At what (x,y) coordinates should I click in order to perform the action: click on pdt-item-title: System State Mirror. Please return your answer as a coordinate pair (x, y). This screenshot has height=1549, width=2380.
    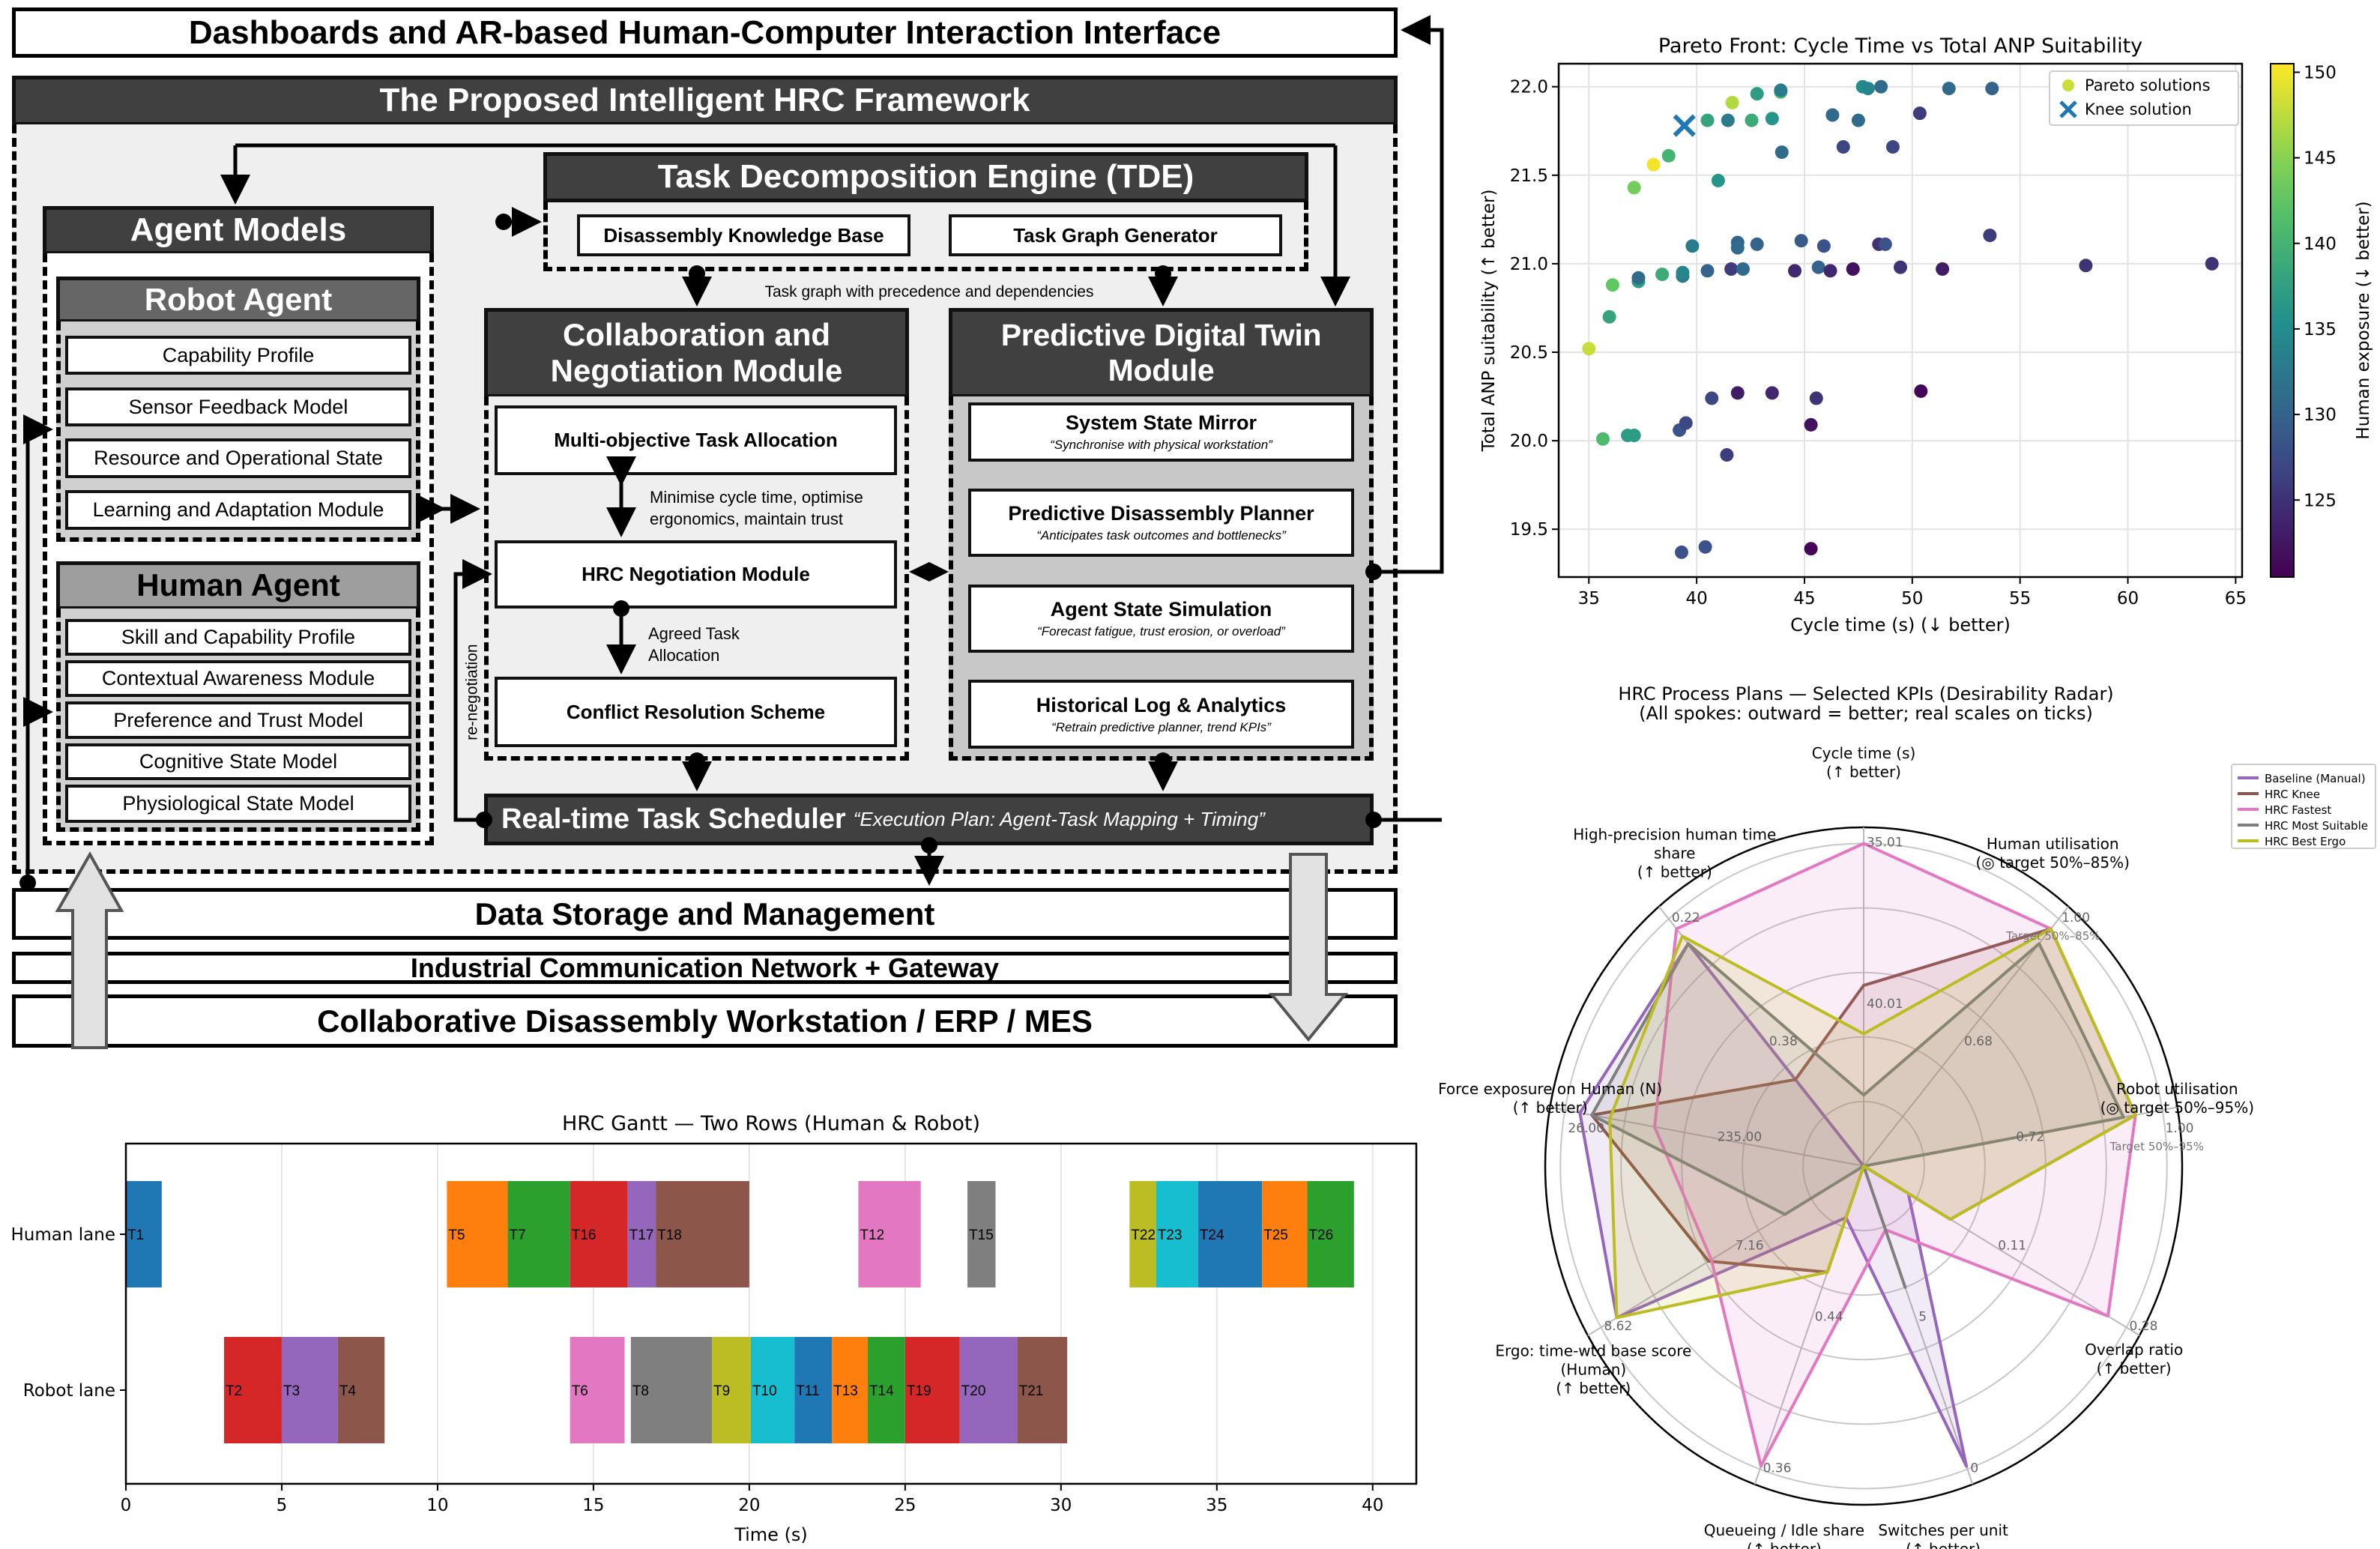
    Looking at the image, I should click on (1161, 422).